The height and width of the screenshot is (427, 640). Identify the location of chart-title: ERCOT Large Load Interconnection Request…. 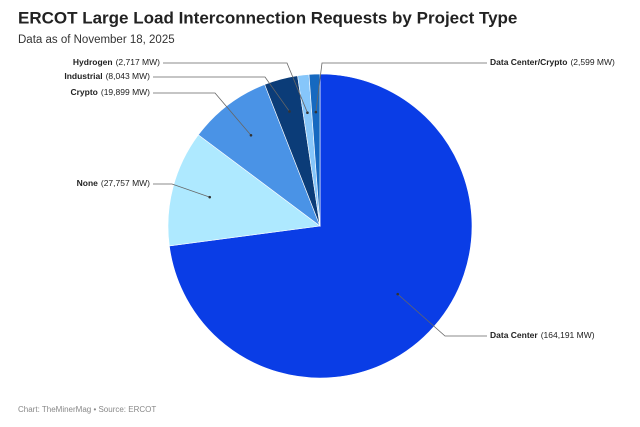
(267, 17).